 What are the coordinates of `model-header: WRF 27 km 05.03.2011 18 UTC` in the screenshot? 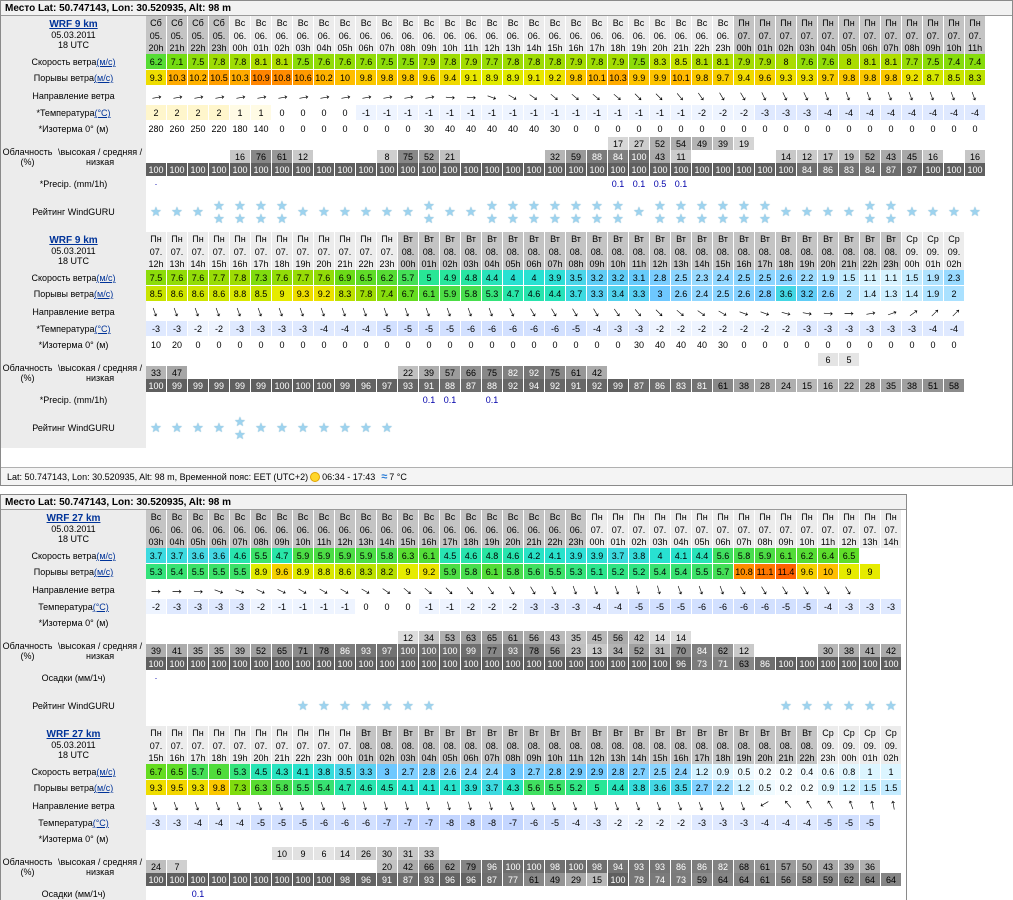 It's located at (73, 745).